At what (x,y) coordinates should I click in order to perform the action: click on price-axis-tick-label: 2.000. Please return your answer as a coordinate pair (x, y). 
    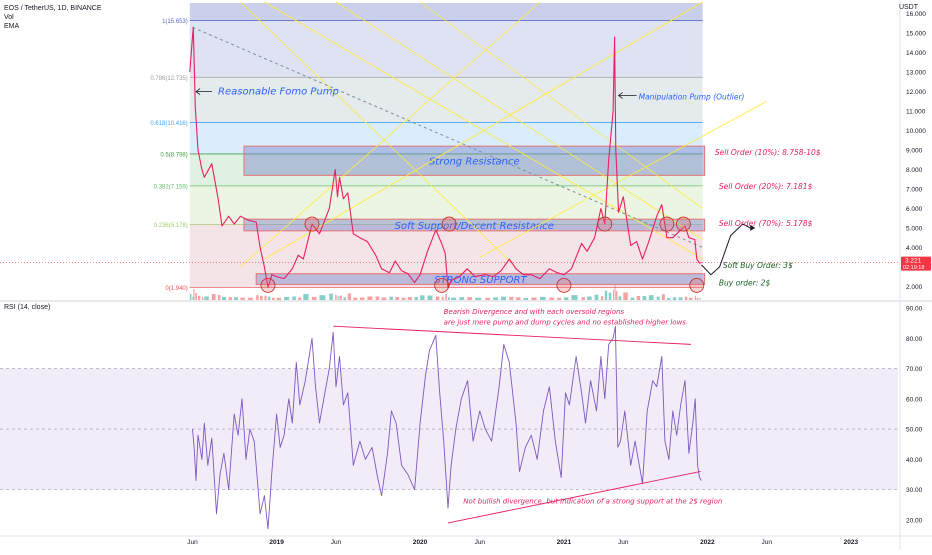
    Looking at the image, I should click on (914, 287).